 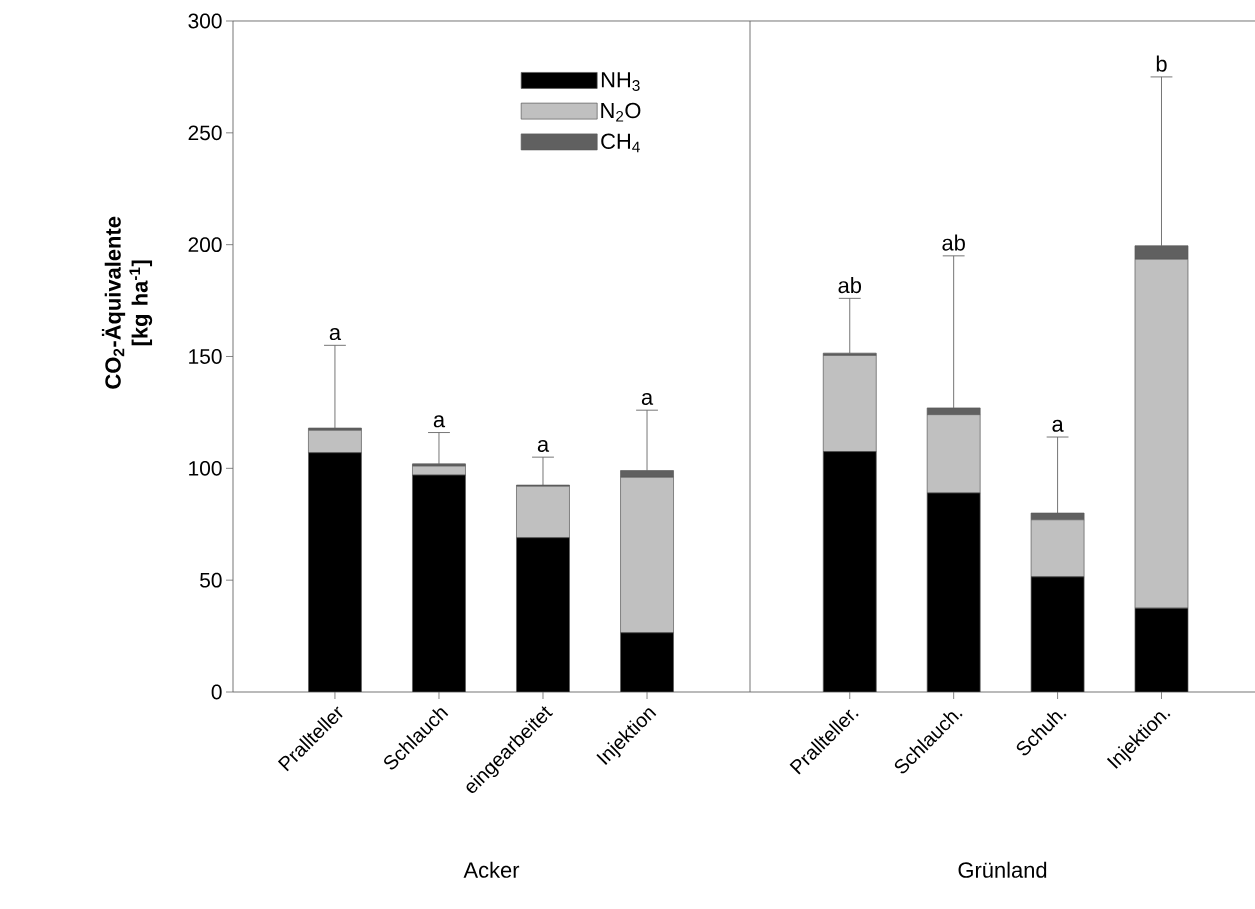 I want to click on legend-label: CH$_{4}$, so click(x=620, y=143).